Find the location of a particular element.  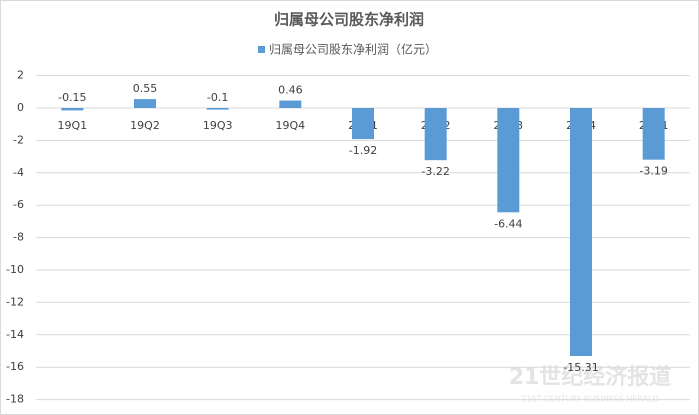

y-tick-label: -6 is located at coordinates (18, 204).